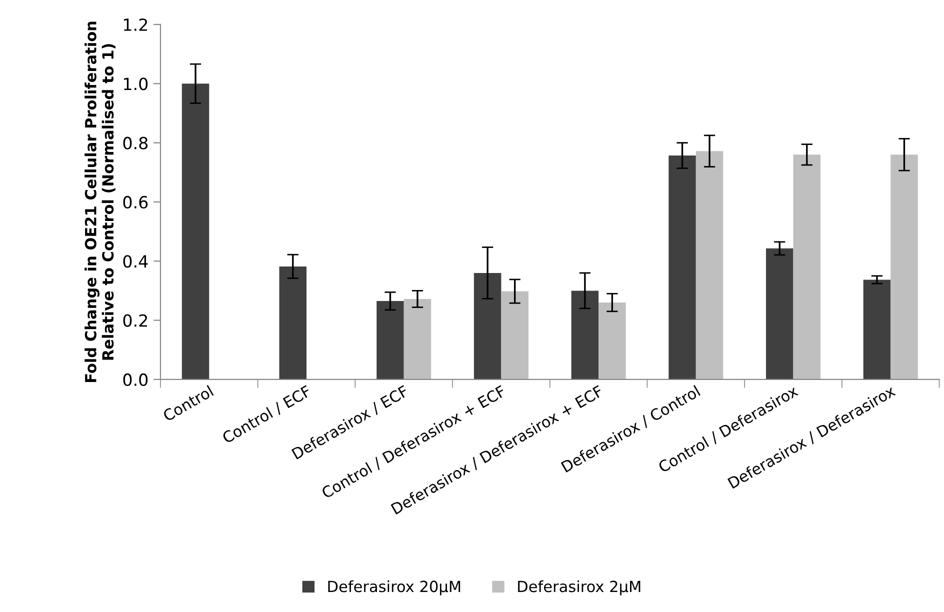  I want to click on y-tick-label: 1.2, so click(136, 24).